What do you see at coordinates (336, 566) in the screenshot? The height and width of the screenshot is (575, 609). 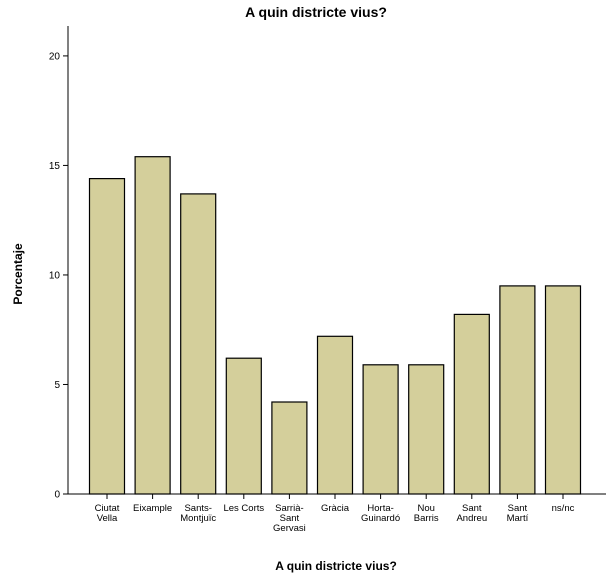 I see `x-axis-label: A quin districte vius?` at bounding box center [336, 566].